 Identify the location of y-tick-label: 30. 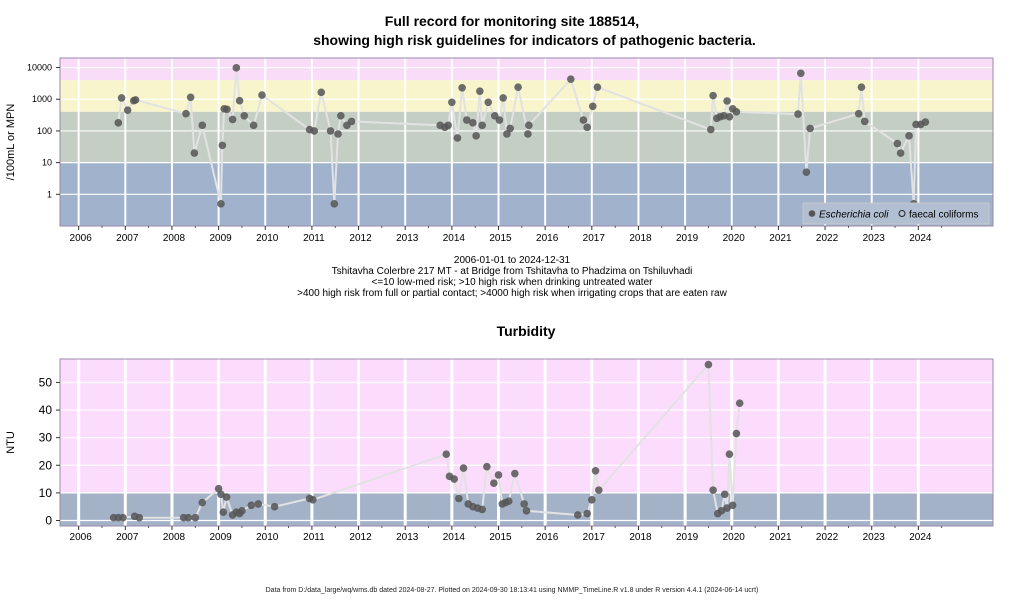
(46, 438).